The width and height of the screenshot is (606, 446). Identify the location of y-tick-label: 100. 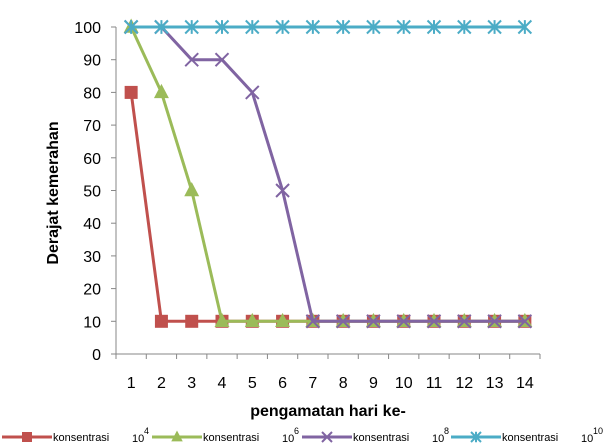
(87, 28).